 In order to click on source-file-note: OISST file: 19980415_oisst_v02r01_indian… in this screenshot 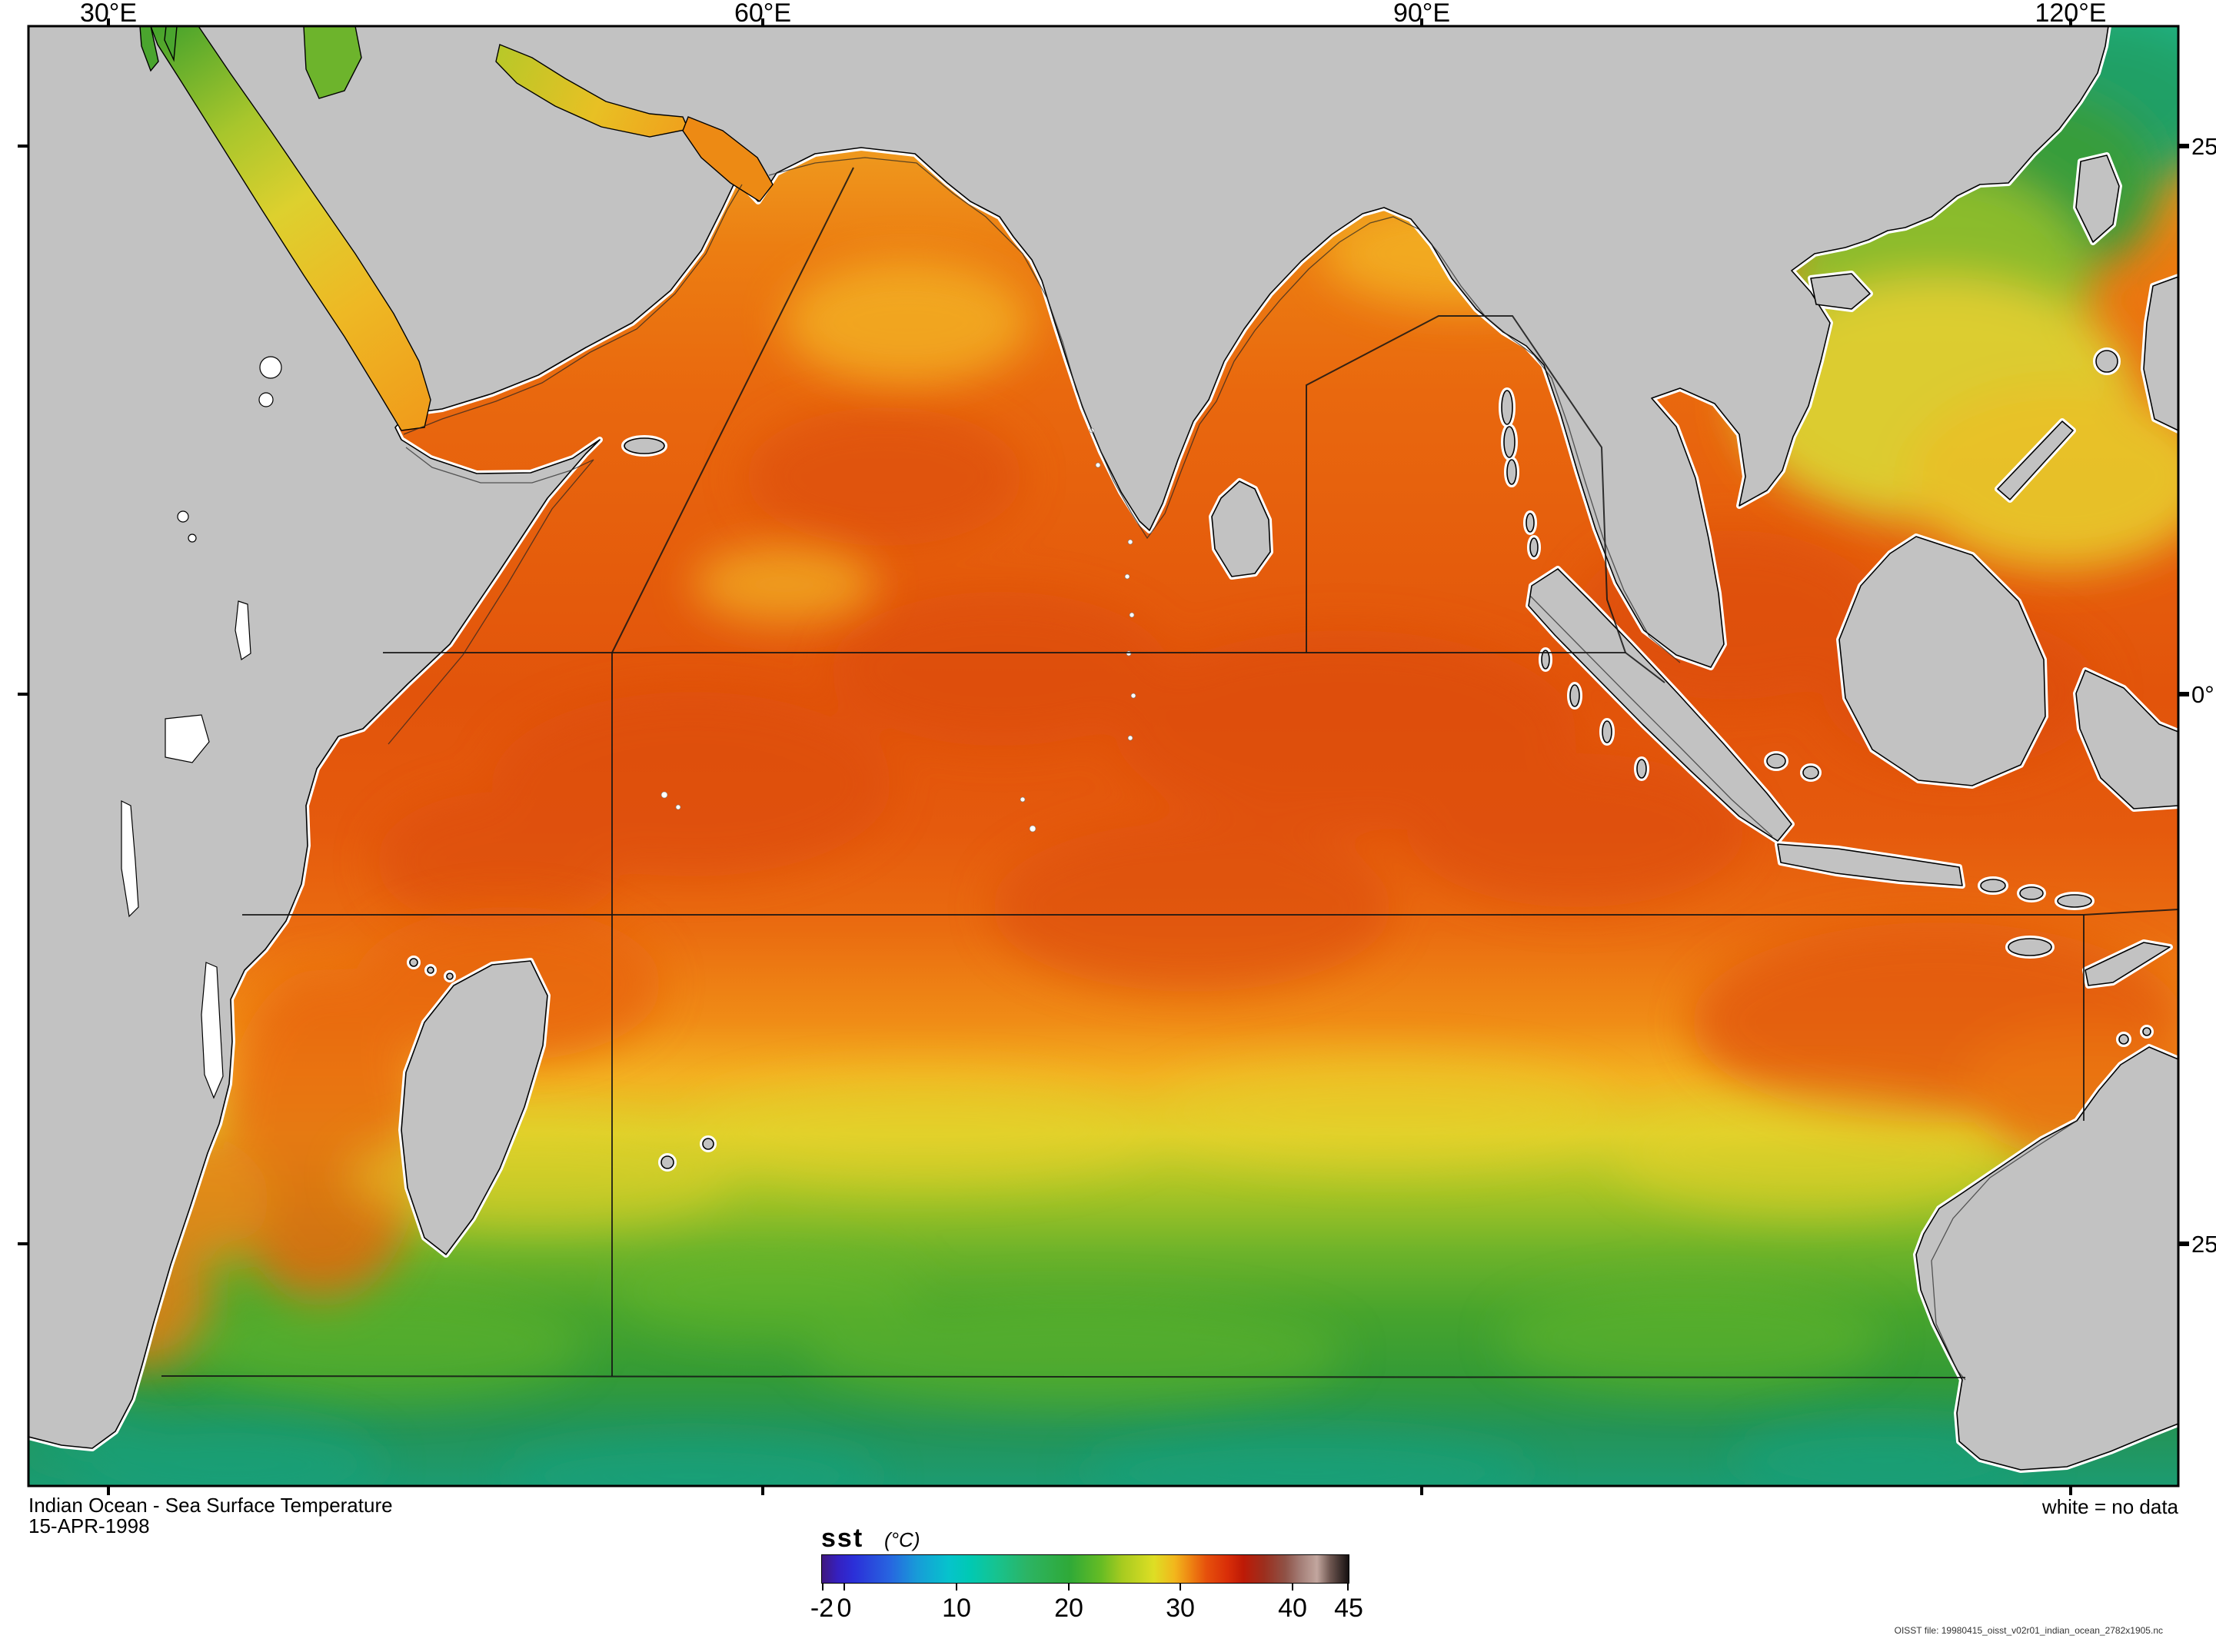, I will do `click(2029, 1630)`.